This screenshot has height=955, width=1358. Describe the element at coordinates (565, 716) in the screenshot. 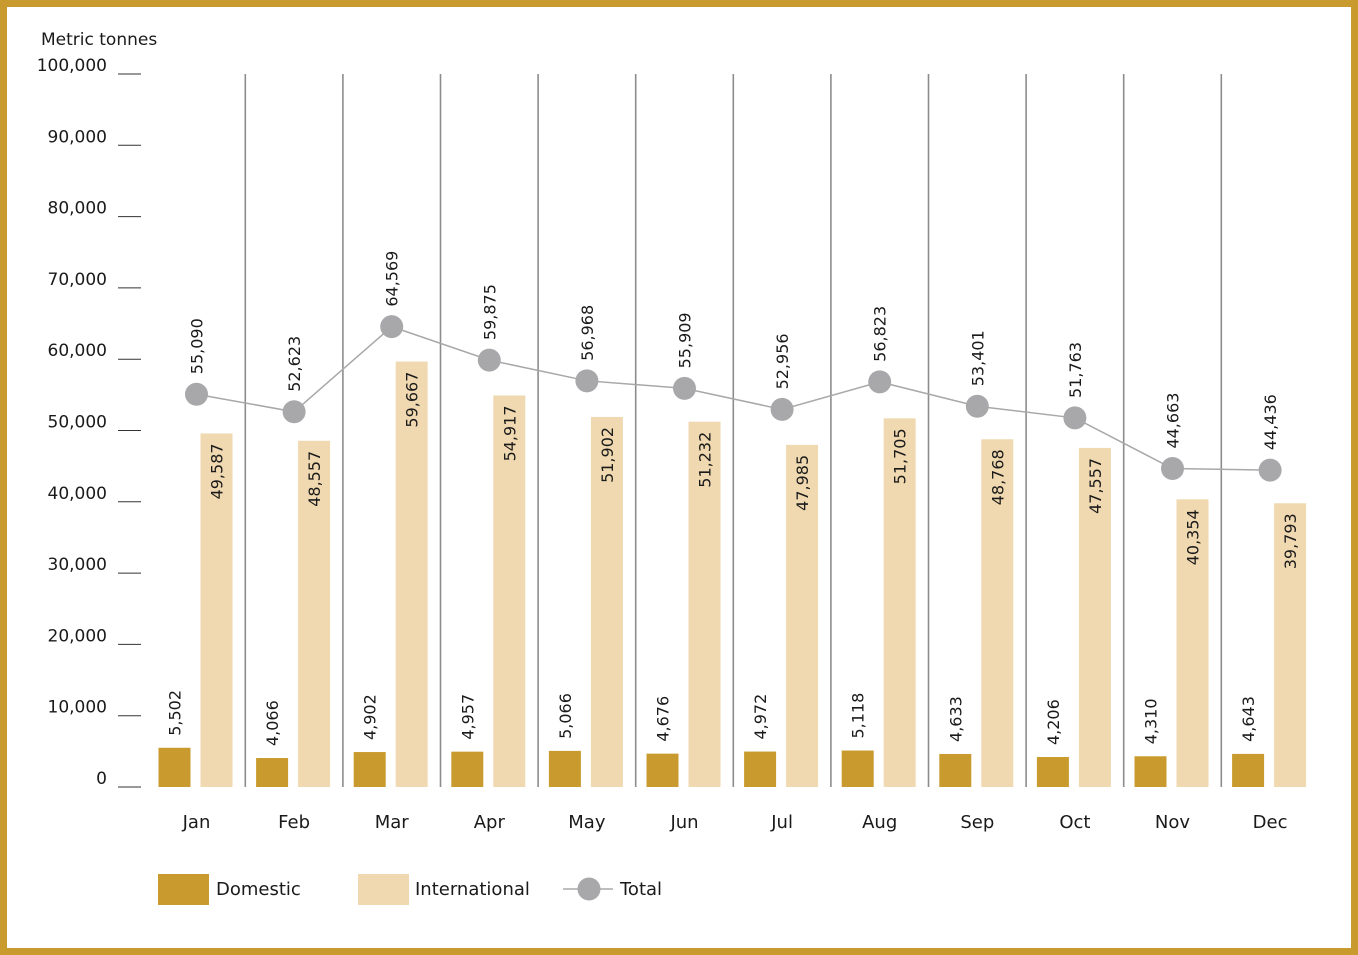

I see `domestic-value-label: 5,066` at that location.